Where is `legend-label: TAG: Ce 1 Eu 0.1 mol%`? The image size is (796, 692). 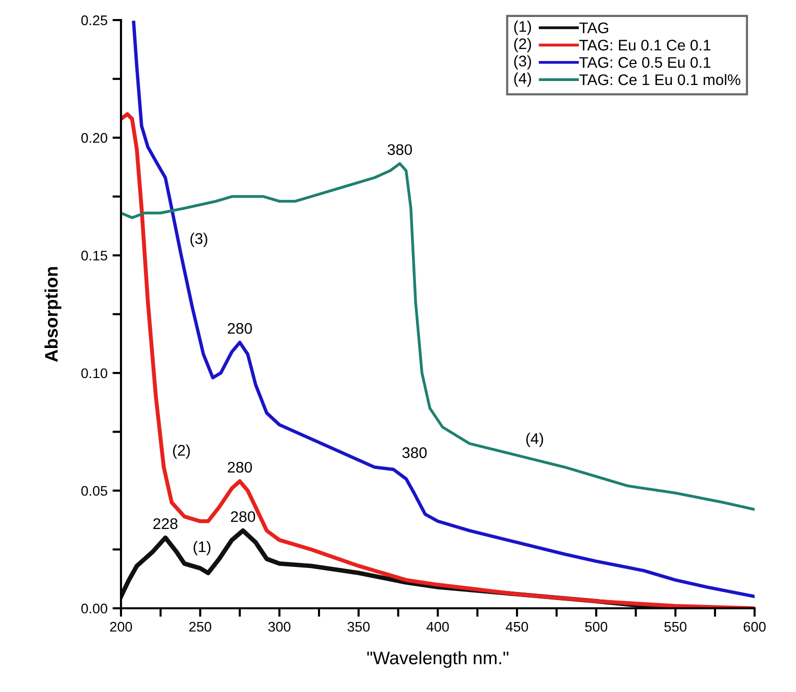 legend-label: TAG: Ce 1 Eu 0.1 mol% is located at coordinates (659, 80).